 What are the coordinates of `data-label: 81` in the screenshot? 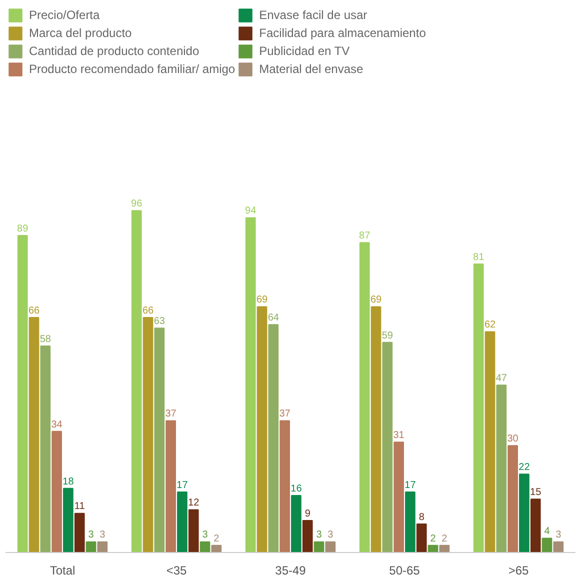 It's located at (479, 257).